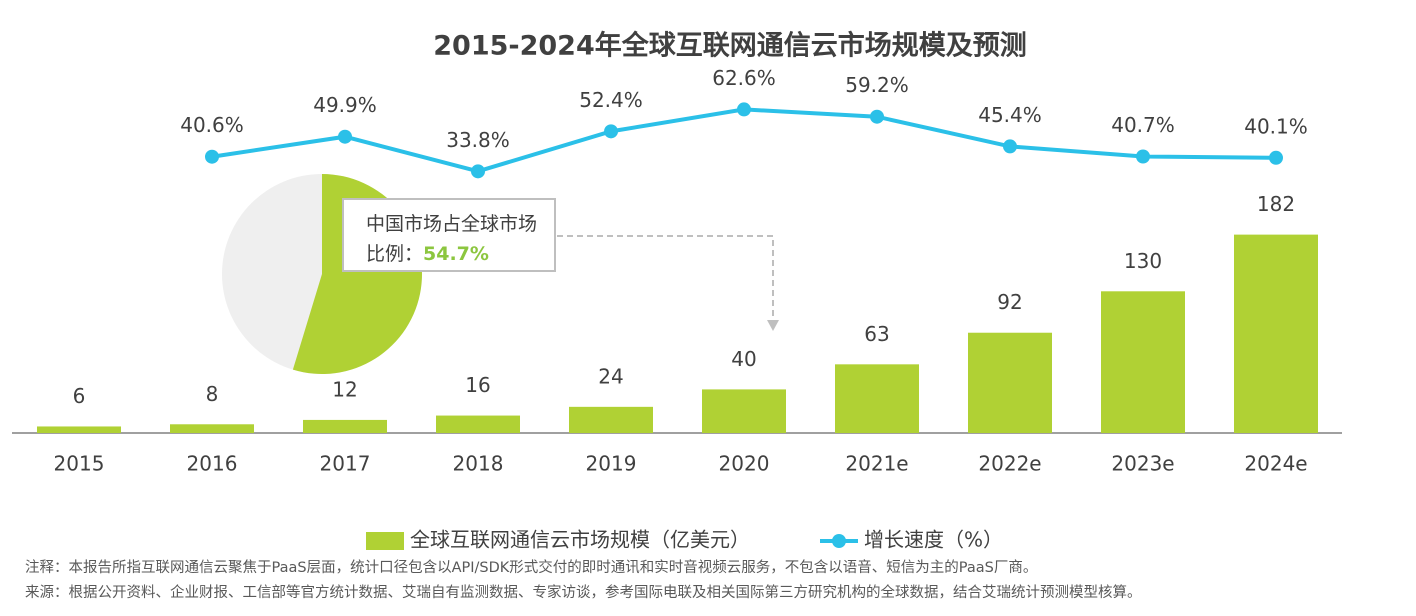 This screenshot has width=1416, height=616. What do you see at coordinates (1276, 204) in the screenshot?
I see `data-label: 182` at bounding box center [1276, 204].